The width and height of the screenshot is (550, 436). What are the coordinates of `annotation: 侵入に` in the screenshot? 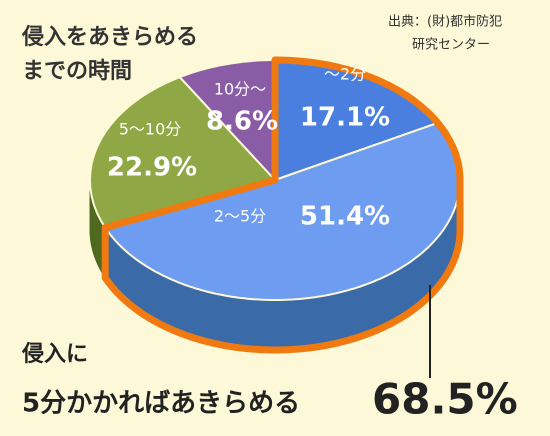 It's located at (54, 354).